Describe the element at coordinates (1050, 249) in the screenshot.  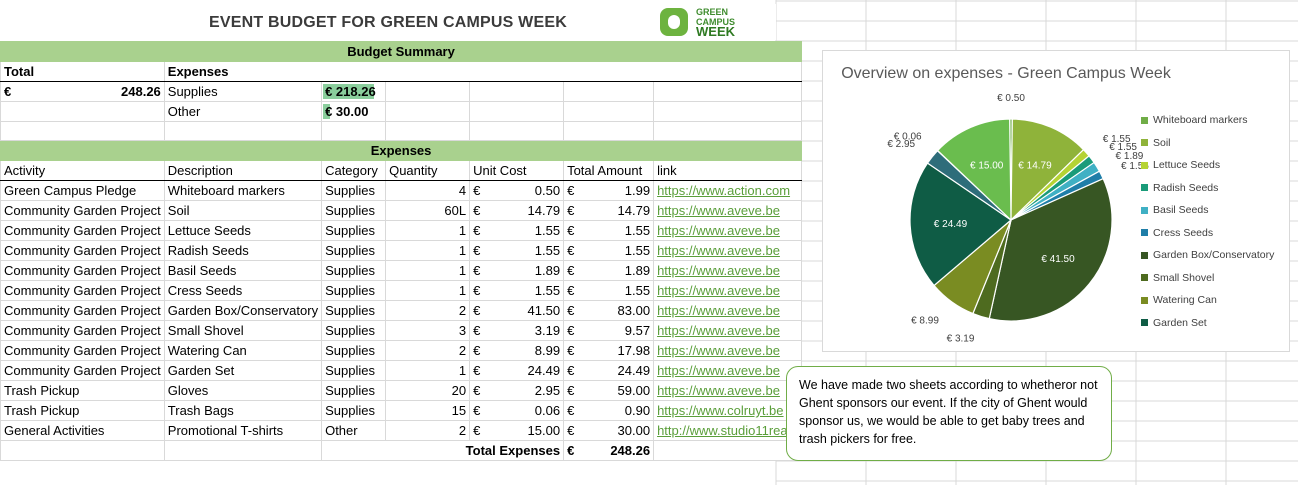
I see `pie-slice-garden-box-conservatory` at that location.